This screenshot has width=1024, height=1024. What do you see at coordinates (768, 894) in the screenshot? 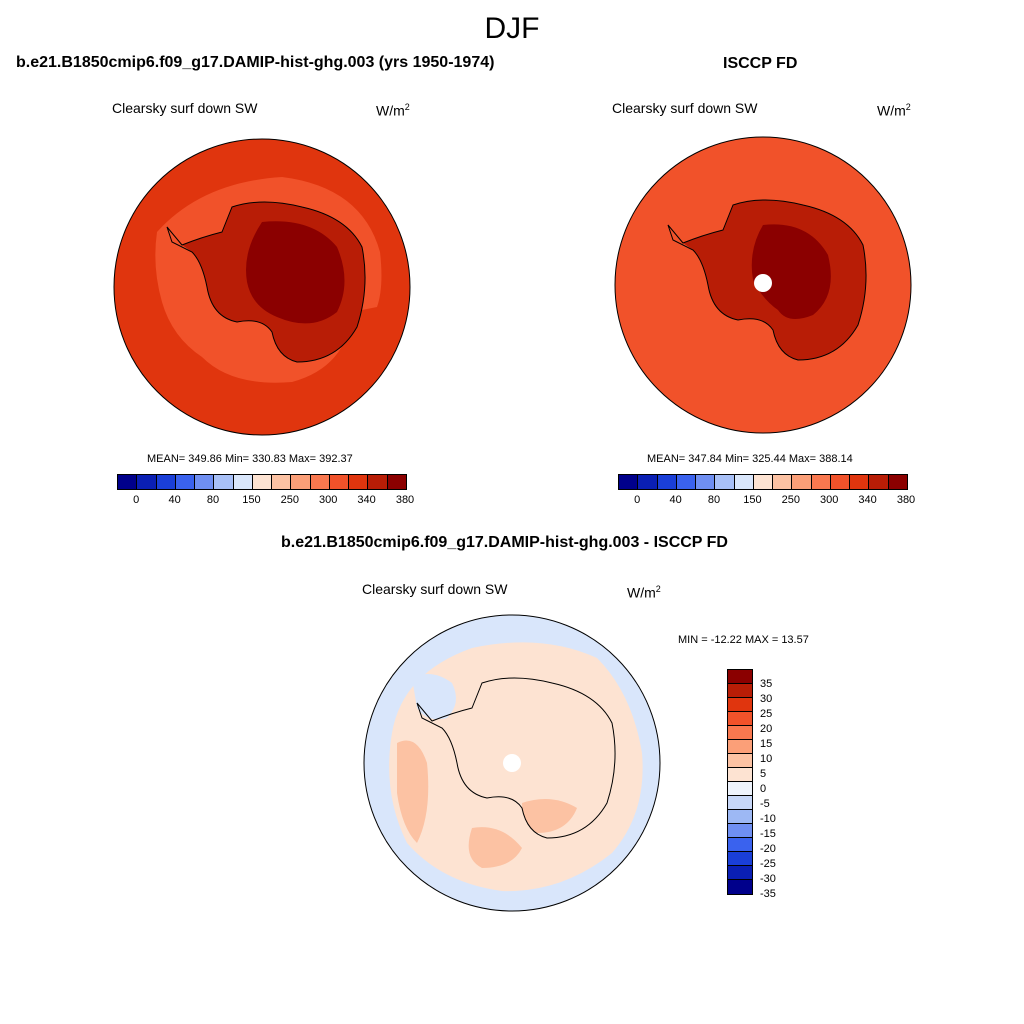
I see `colorbar-tick-label: -35` at bounding box center [768, 894].